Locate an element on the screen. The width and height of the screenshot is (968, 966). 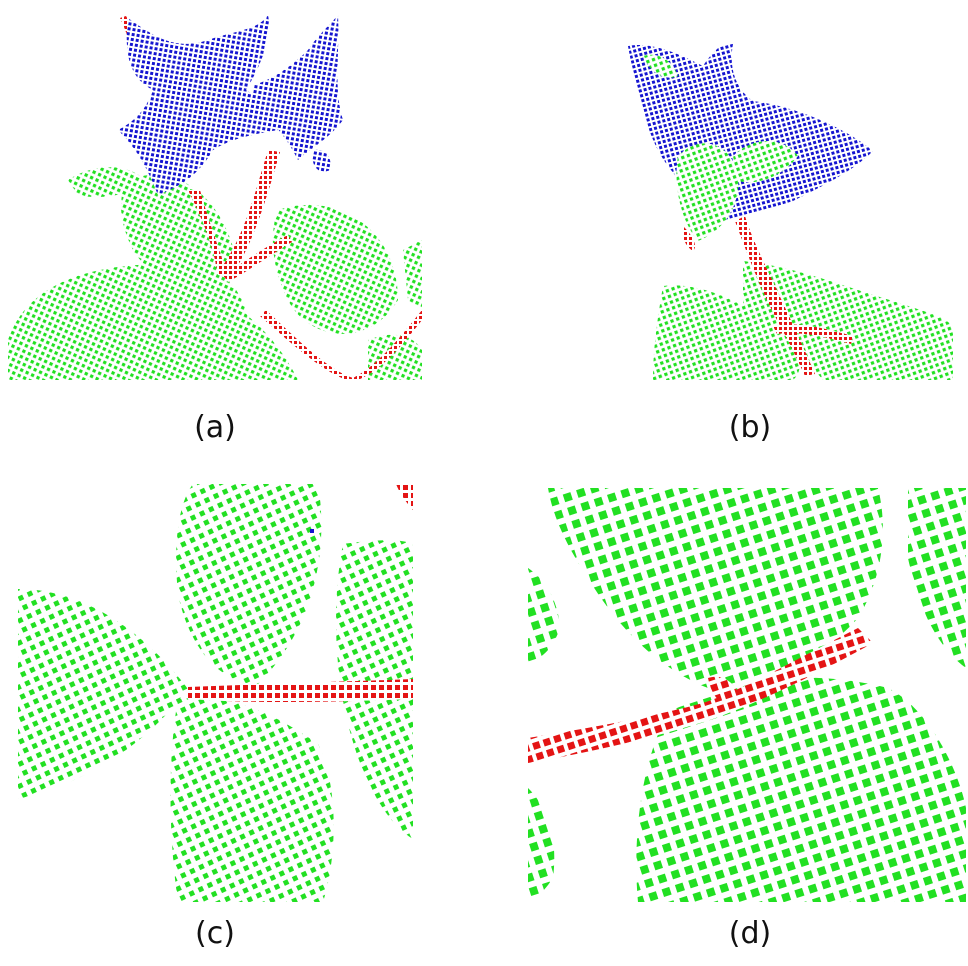
panel-b-point-cloud-plant is located at coordinates (788, 208).